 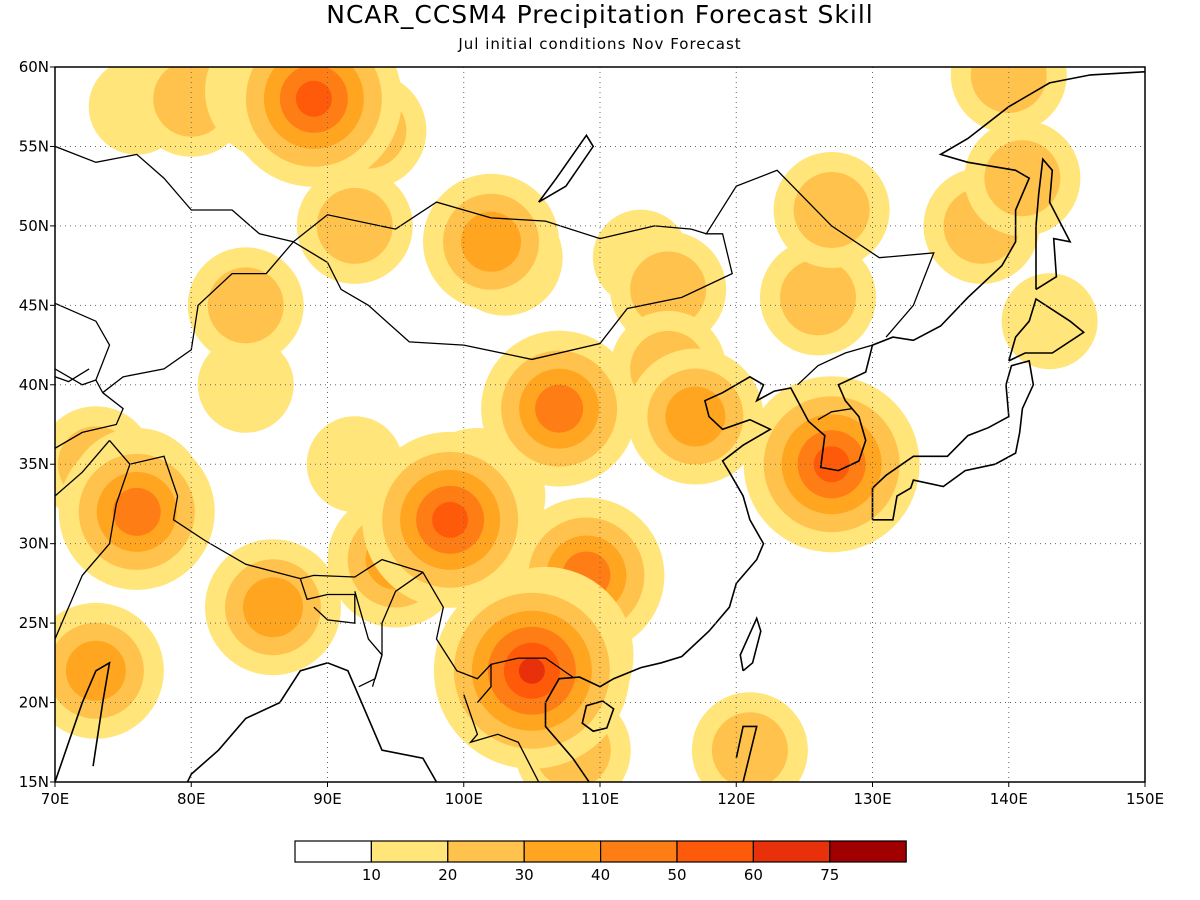 What do you see at coordinates (600, 799) in the screenshot?
I see `lon-tick-label: 110E` at bounding box center [600, 799].